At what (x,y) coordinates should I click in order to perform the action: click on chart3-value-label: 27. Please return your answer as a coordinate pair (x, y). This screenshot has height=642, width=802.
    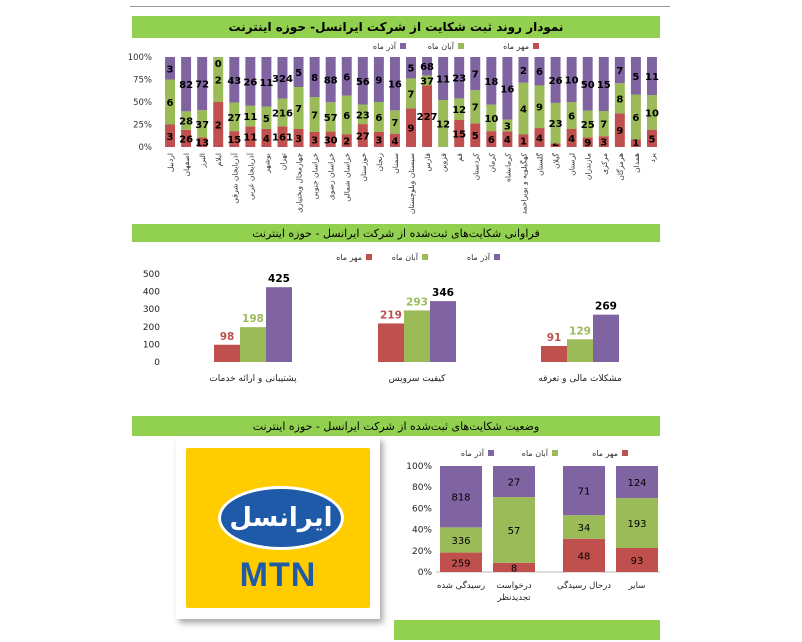
    Looking at the image, I should click on (514, 483).